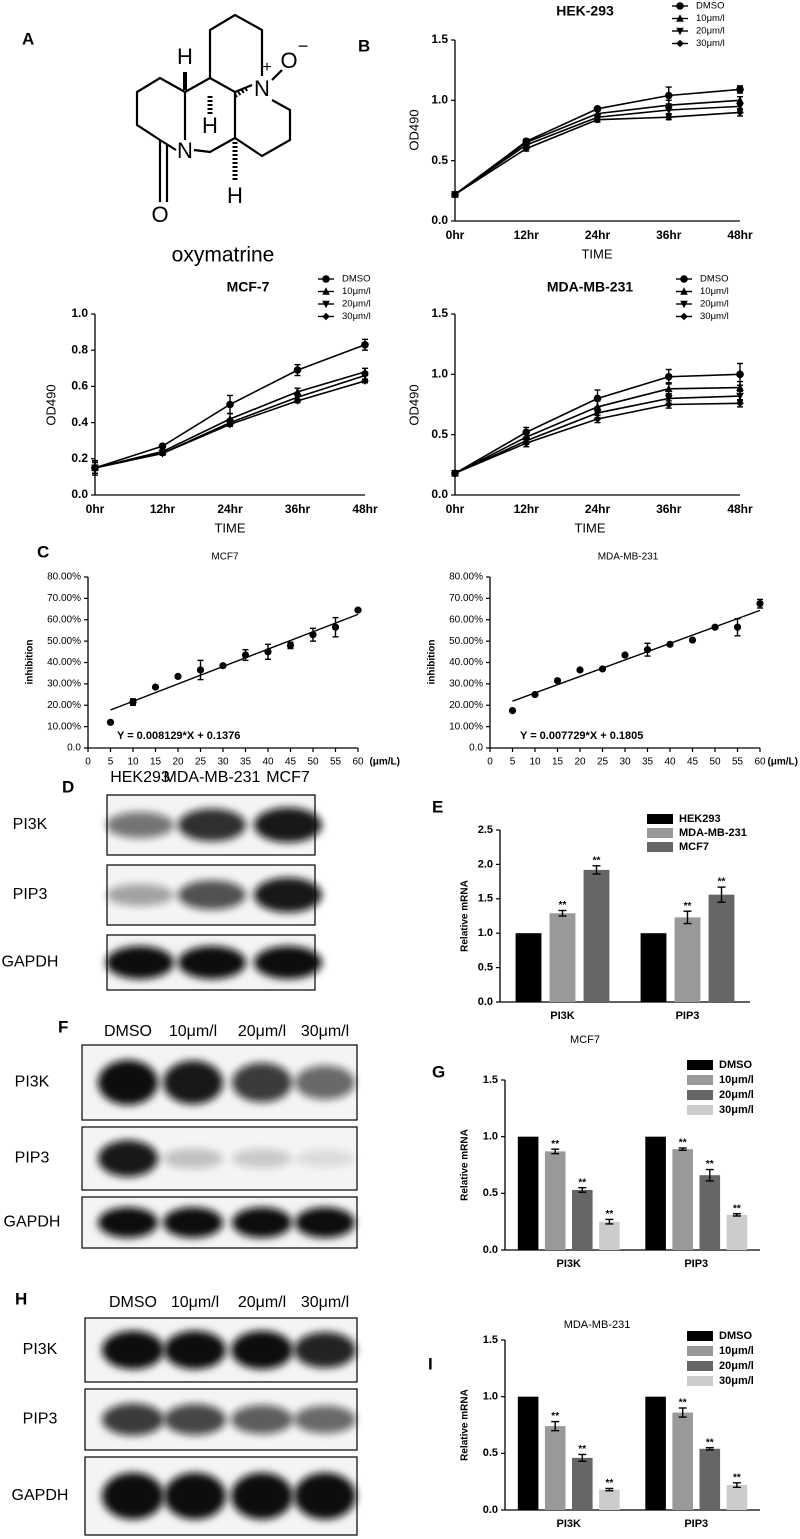 The height and width of the screenshot is (1539, 800). I want to click on y-tick-label: 20.00%, so click(466, 705).